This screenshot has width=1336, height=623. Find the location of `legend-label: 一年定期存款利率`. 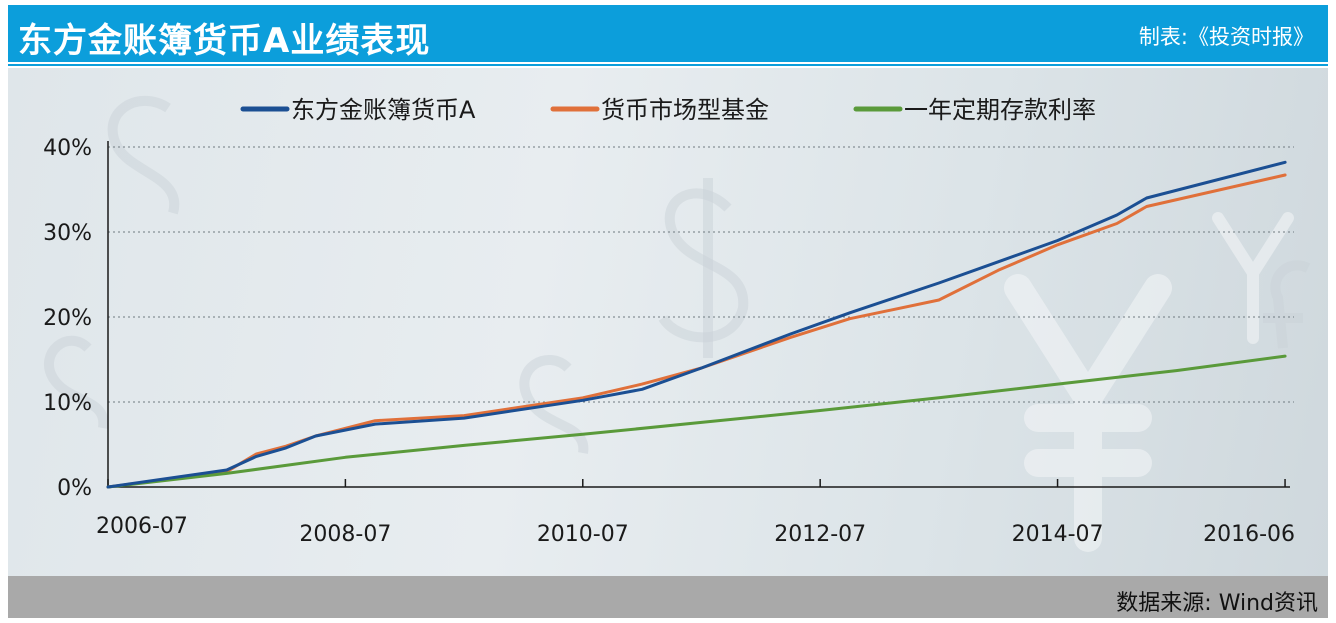

legend-label: 一年定期存款利率 is located at coordinates (1000, 110).